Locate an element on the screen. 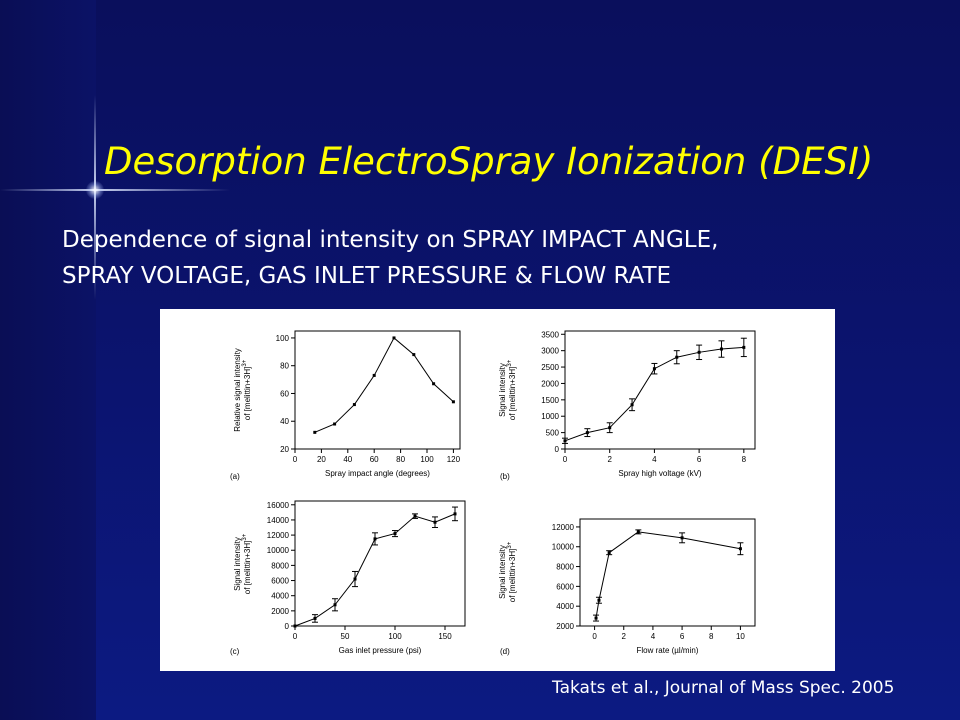  chart-2-x-tick-label: 0 is located at coordinates (565, 459).